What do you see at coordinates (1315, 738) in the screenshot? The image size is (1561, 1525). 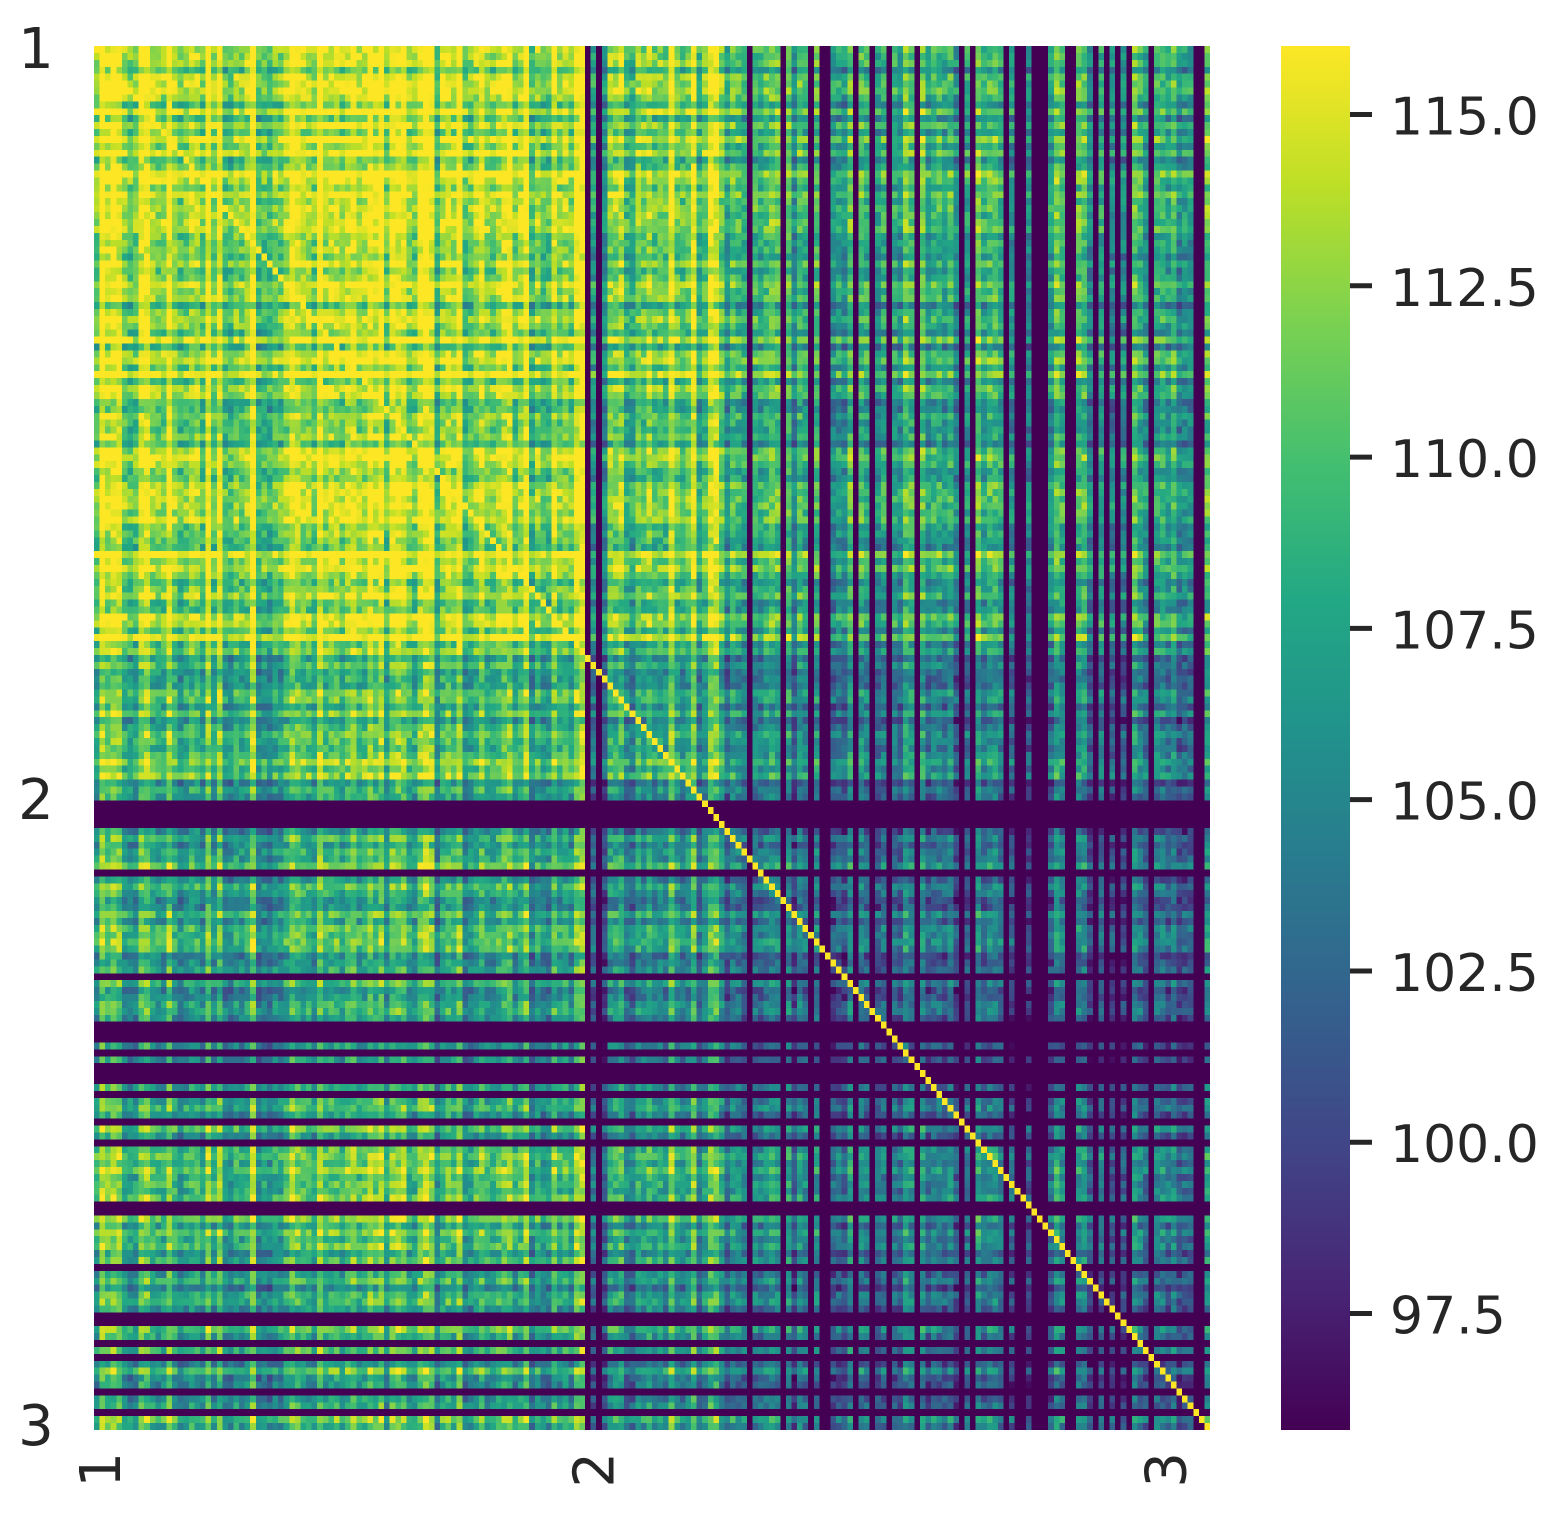 I see `colorbar-gradient` at bounding box center [1315, 738].